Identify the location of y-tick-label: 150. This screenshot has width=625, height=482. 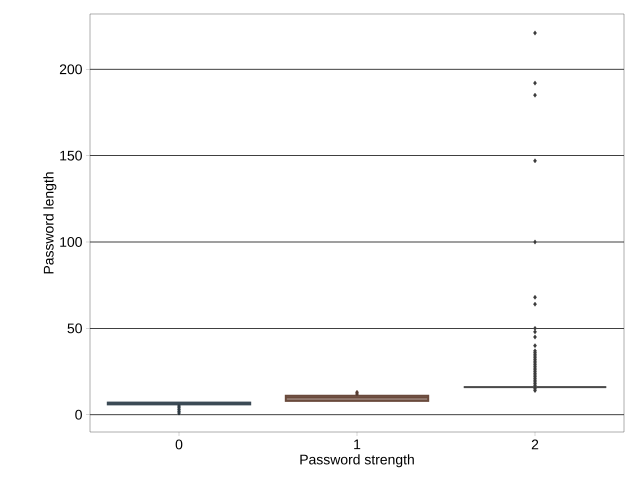
(71, 155).